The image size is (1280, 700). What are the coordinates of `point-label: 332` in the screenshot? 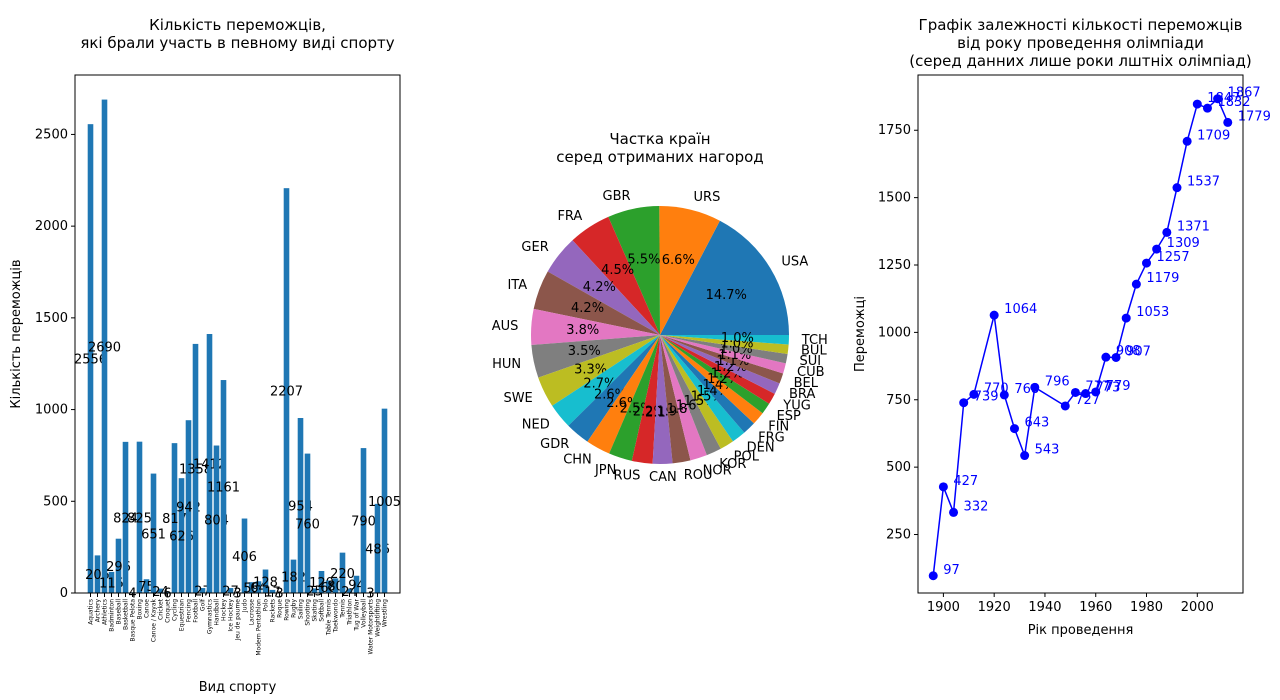 It's located at (976, 506).